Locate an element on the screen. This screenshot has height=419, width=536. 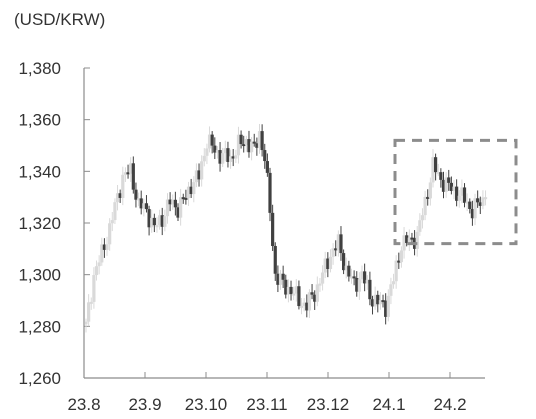
x-tick-label: 23.12 is located at coordinates (328, 404).